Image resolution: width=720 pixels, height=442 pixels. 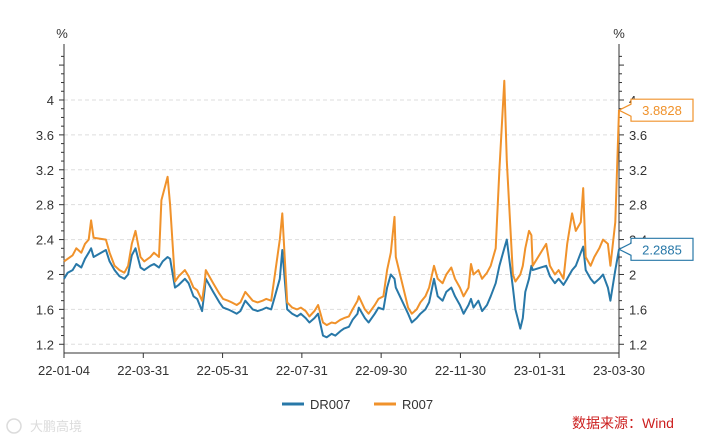 What do you see at coordinates (223, 370) in the screenshot?
I see `x-tick-label: 22-05-31` at bounding box center [223, 370].